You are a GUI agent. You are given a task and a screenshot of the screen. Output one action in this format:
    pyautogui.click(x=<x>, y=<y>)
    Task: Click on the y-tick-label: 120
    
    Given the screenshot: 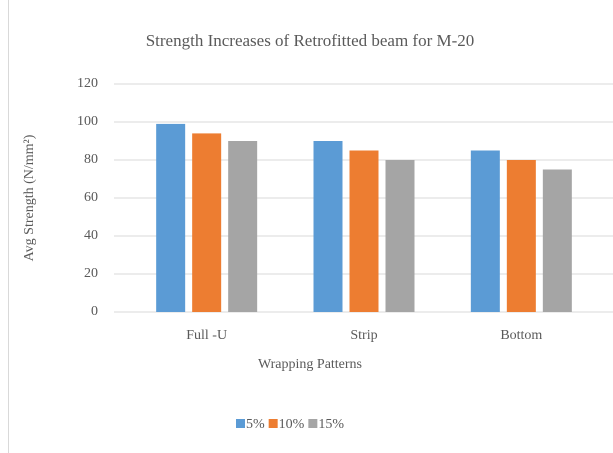 What is the action you would take?
    pyautogui.click(x=87, y=83)
    